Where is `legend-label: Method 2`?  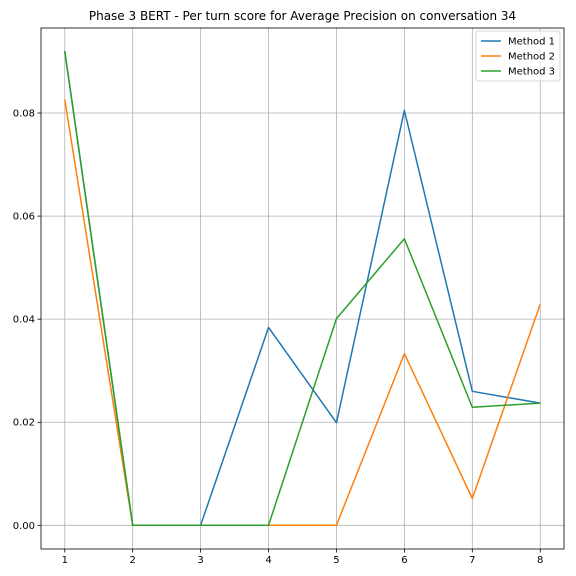 legend-label: Method 2 is located at coordinates (531, 57).